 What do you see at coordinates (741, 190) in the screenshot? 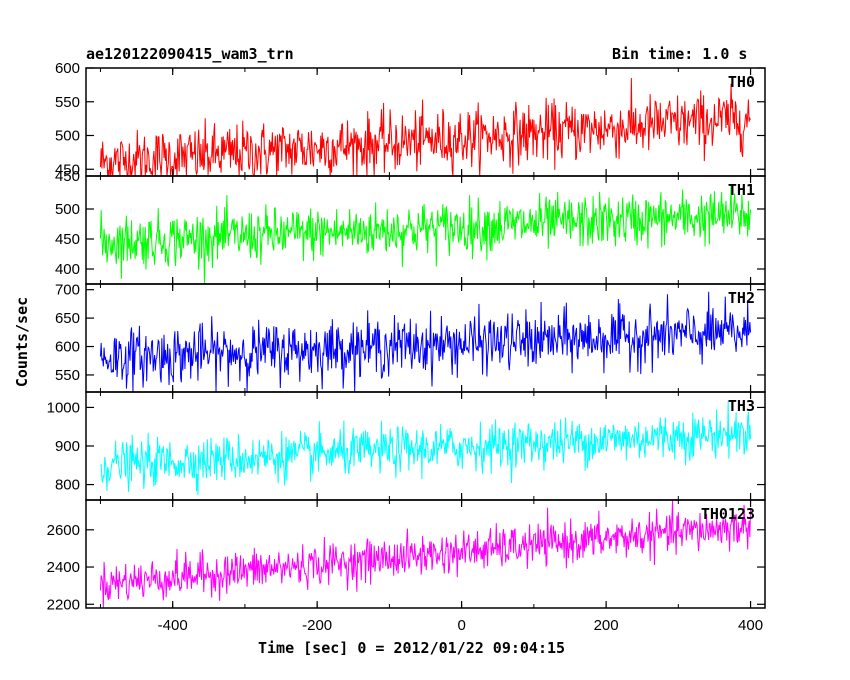
I see `panel-label-th1: TH1` at bounding box center [741, 190].